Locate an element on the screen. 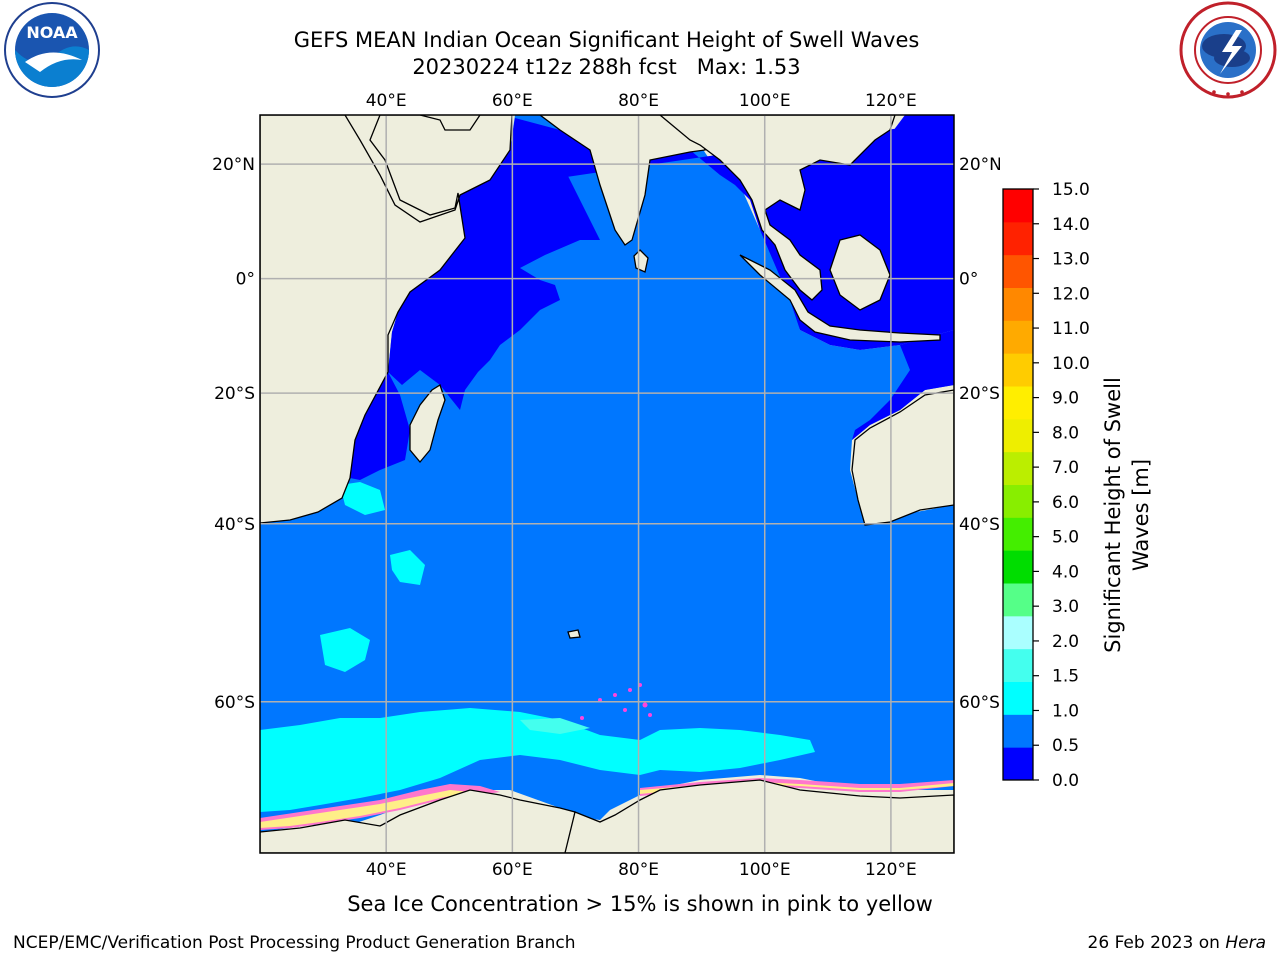 This screenshot has width=1280, height=960. lat-label-right: 20°N is located at coordinates (979, 165).